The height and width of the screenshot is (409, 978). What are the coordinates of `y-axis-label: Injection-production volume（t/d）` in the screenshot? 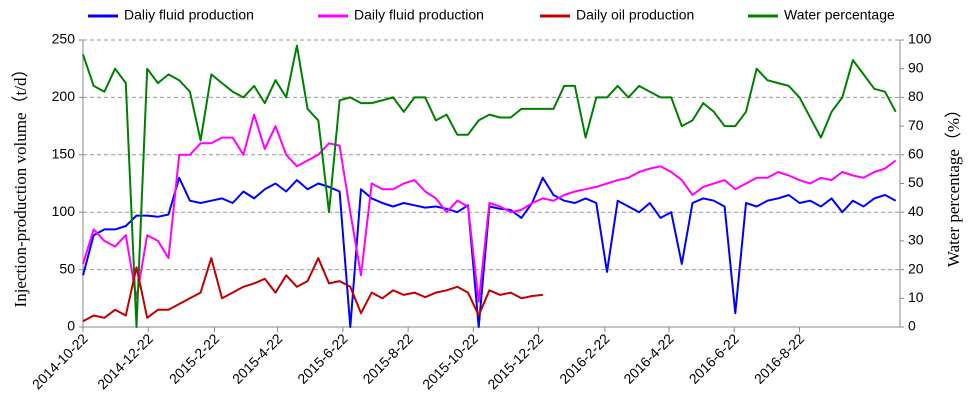 It's located at (20, 184).